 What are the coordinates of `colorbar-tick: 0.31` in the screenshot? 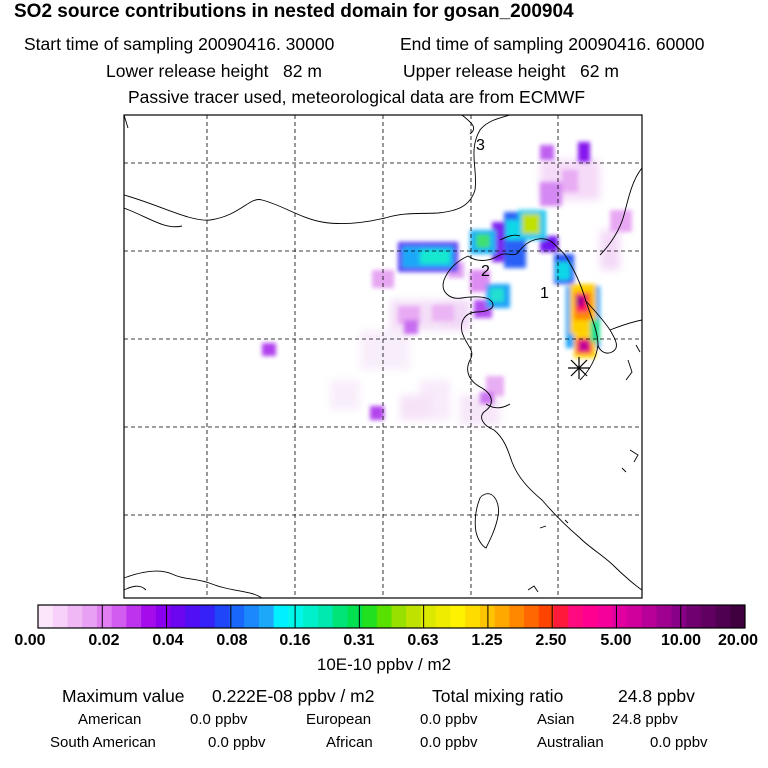 It's located at (359, 640).